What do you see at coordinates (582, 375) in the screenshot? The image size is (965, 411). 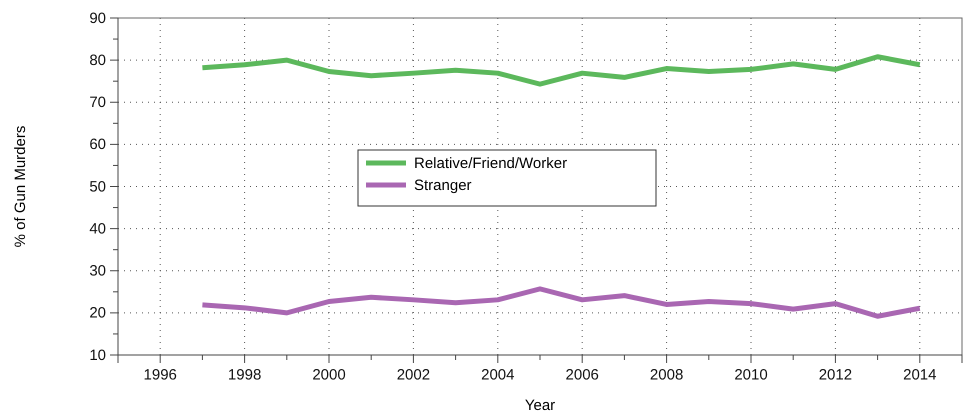 I see `x-tick-label: 2006` at bounding box center [582, 375].